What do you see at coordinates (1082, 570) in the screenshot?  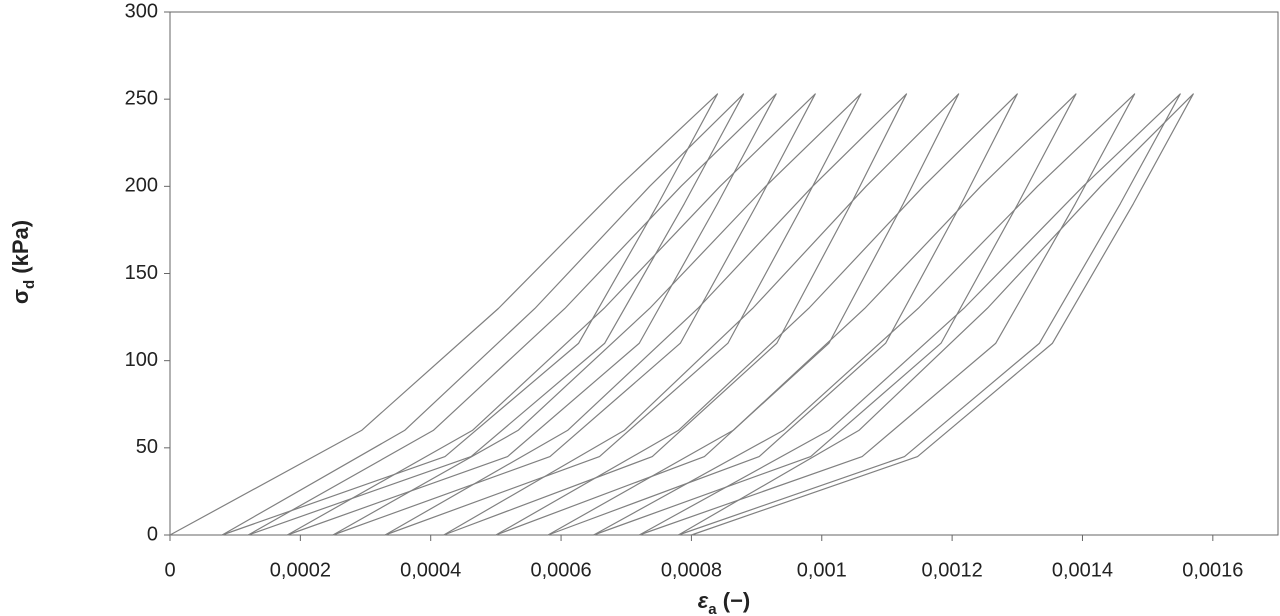 I see `x-tick-label: 0,0014` at bounding box center [1082, 570].